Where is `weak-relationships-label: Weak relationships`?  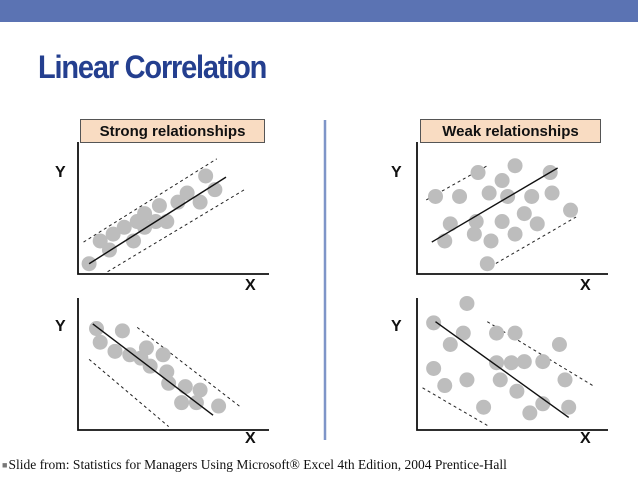
weak-relationships-label: Weak relationships is located at coordinates (510, 131).